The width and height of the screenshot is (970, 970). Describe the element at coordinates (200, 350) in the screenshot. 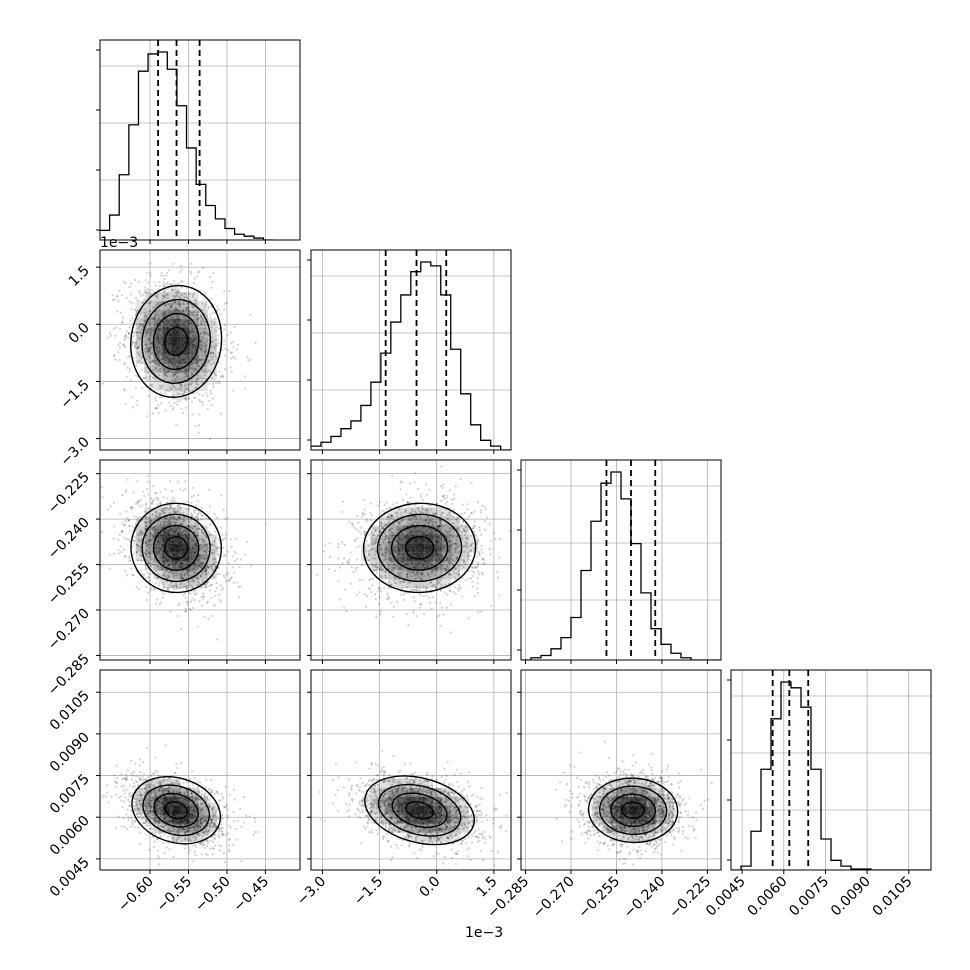

I see `axes-frame` at that location.